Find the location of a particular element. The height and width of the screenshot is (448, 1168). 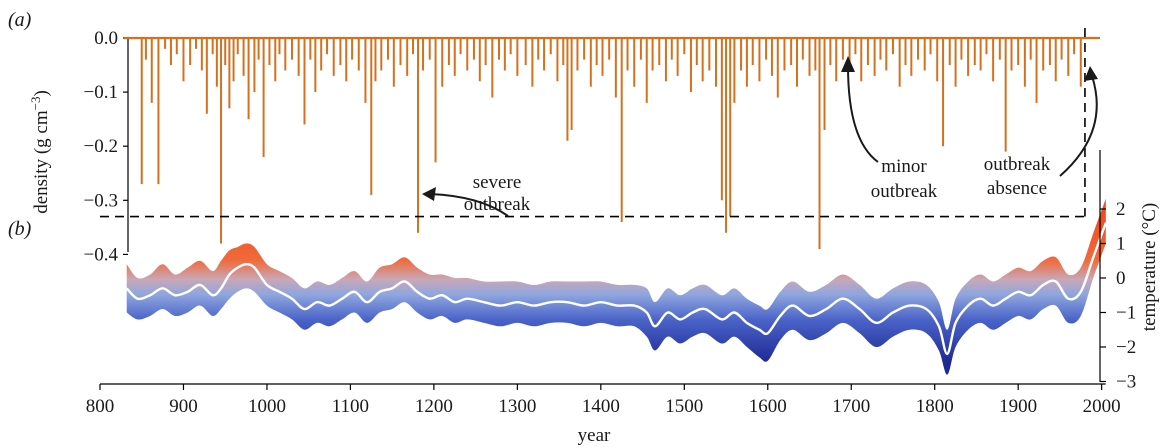

arrowhead-minor-outbreak is located at coordinates (848, 64).